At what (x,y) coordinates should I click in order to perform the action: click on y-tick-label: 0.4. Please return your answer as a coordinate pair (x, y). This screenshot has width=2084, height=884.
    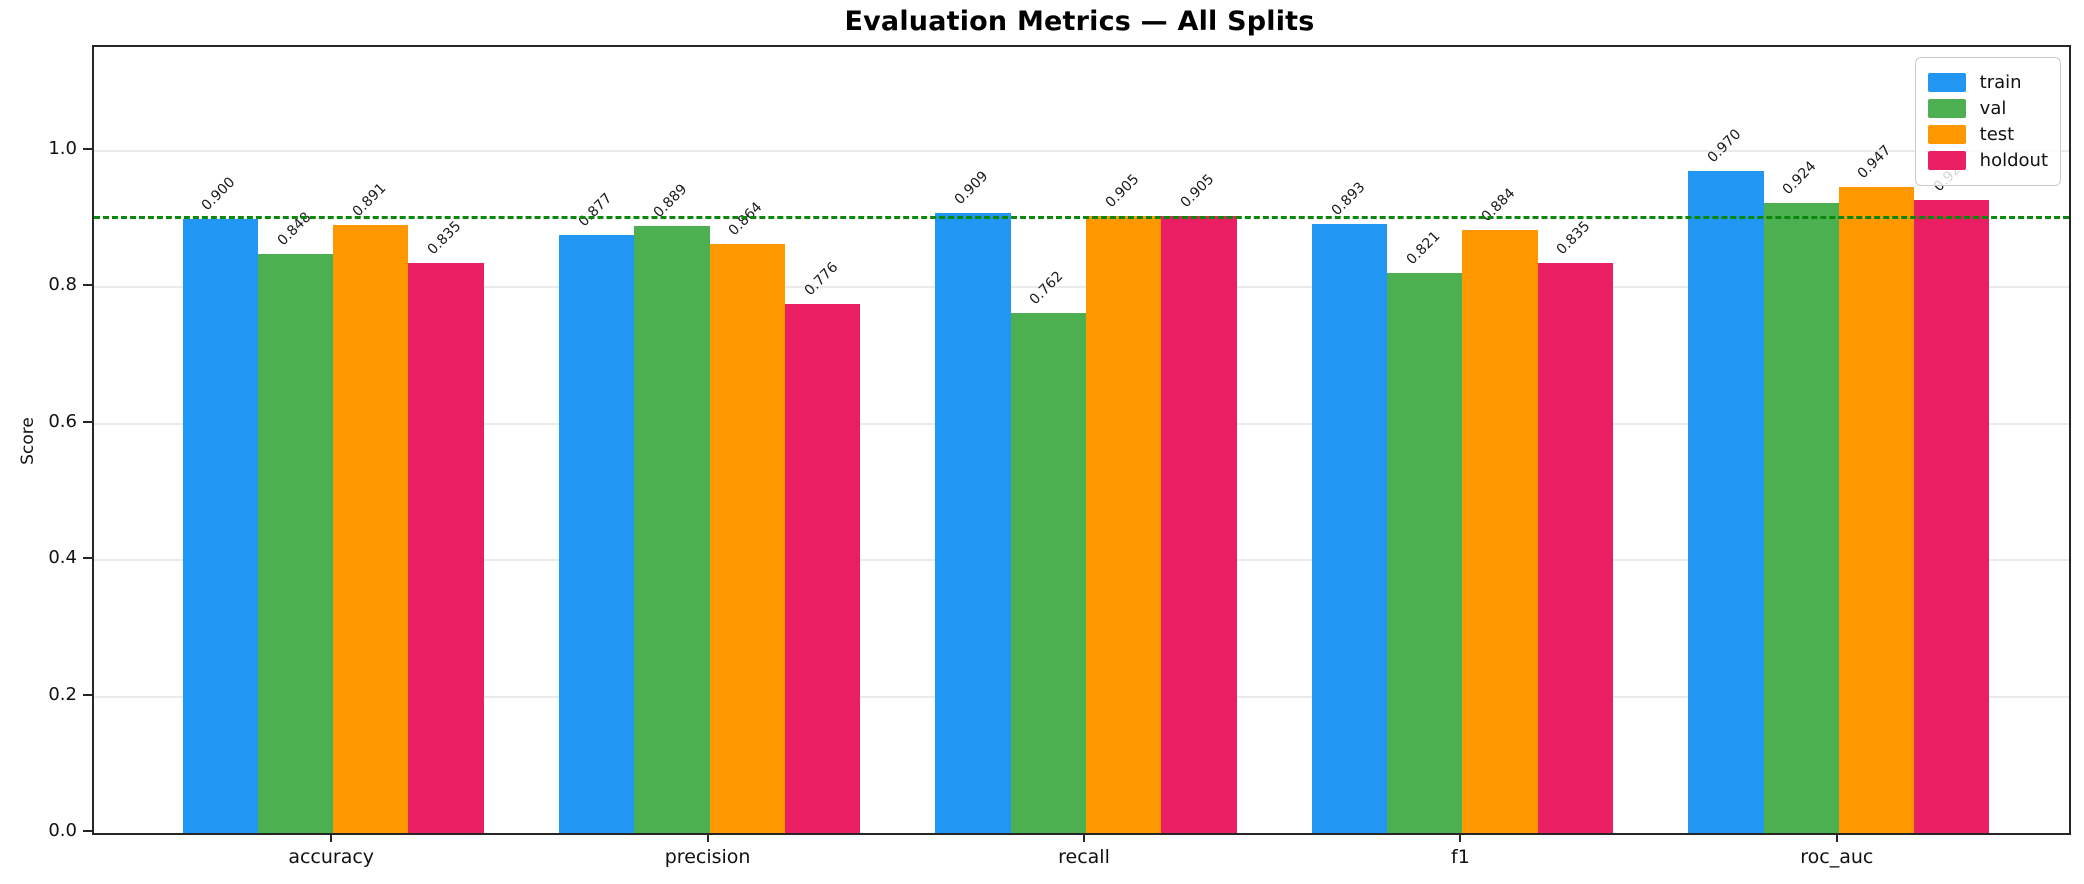
    Looking at the image, I should click on (62, 558).